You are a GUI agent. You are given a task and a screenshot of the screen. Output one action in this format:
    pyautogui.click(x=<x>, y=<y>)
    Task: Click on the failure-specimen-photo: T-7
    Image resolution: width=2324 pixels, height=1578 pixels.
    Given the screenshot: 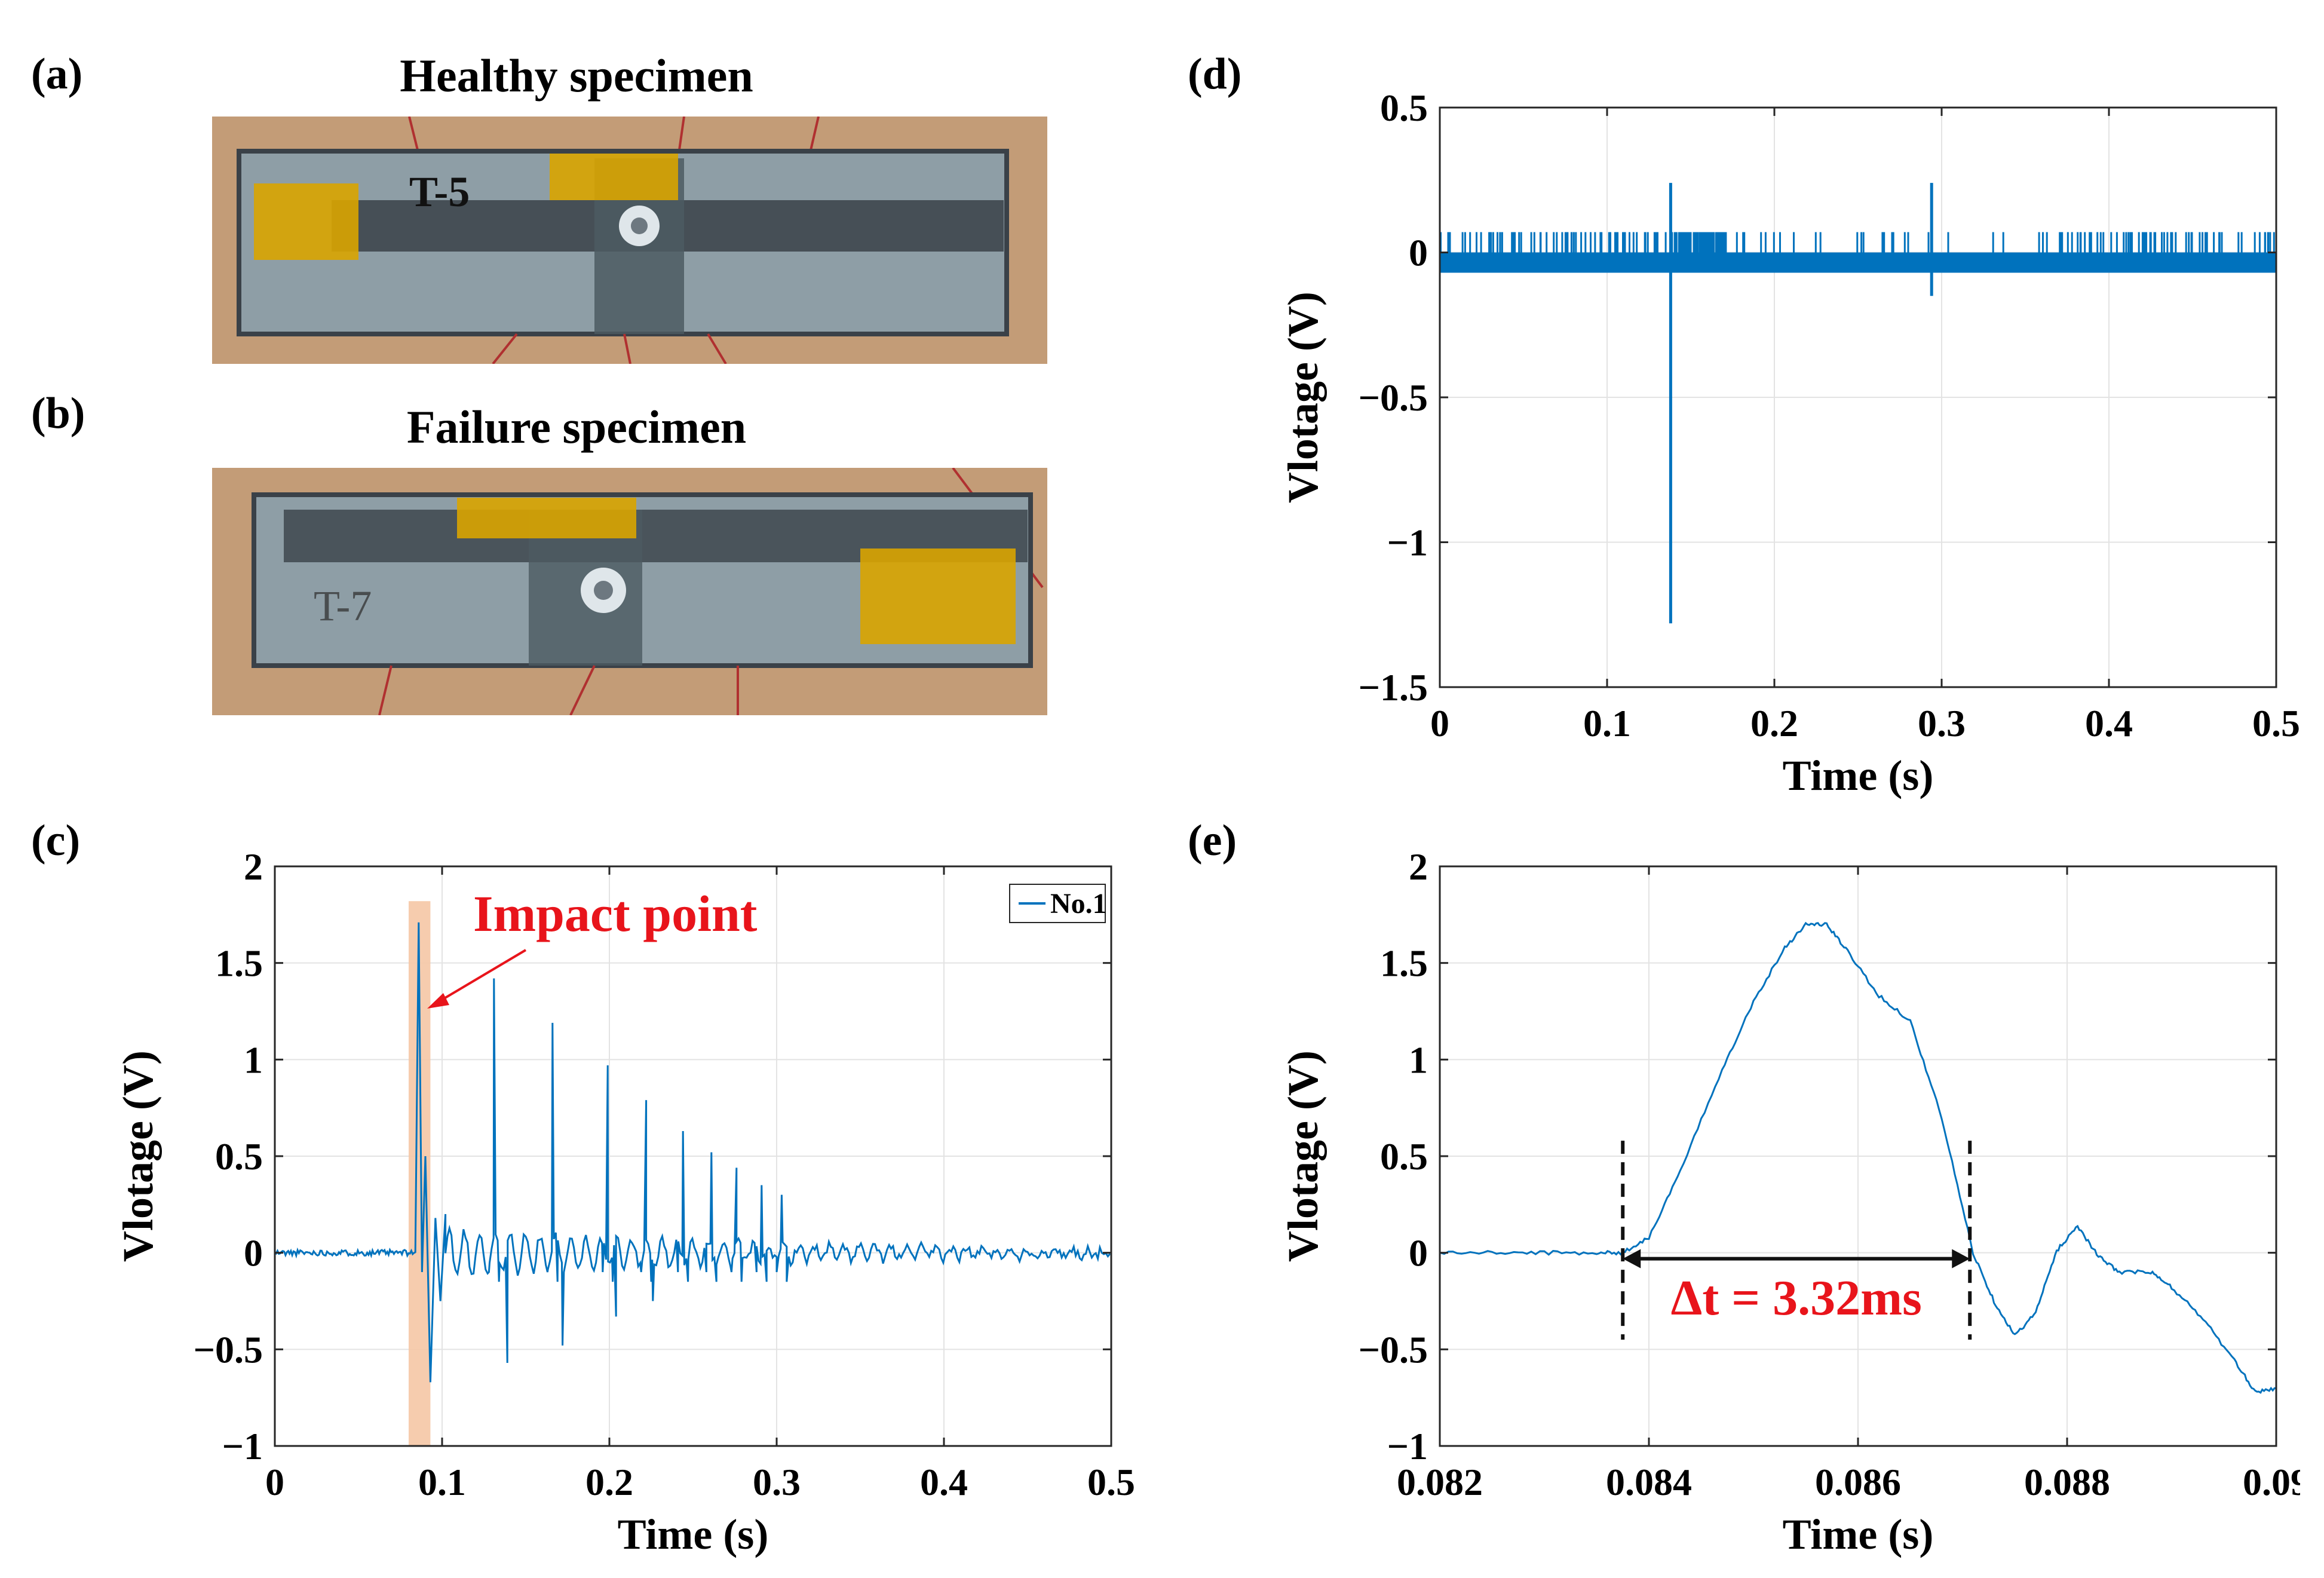 What is the action you would take?
    pyautogui.click(x=629, y=591)
    